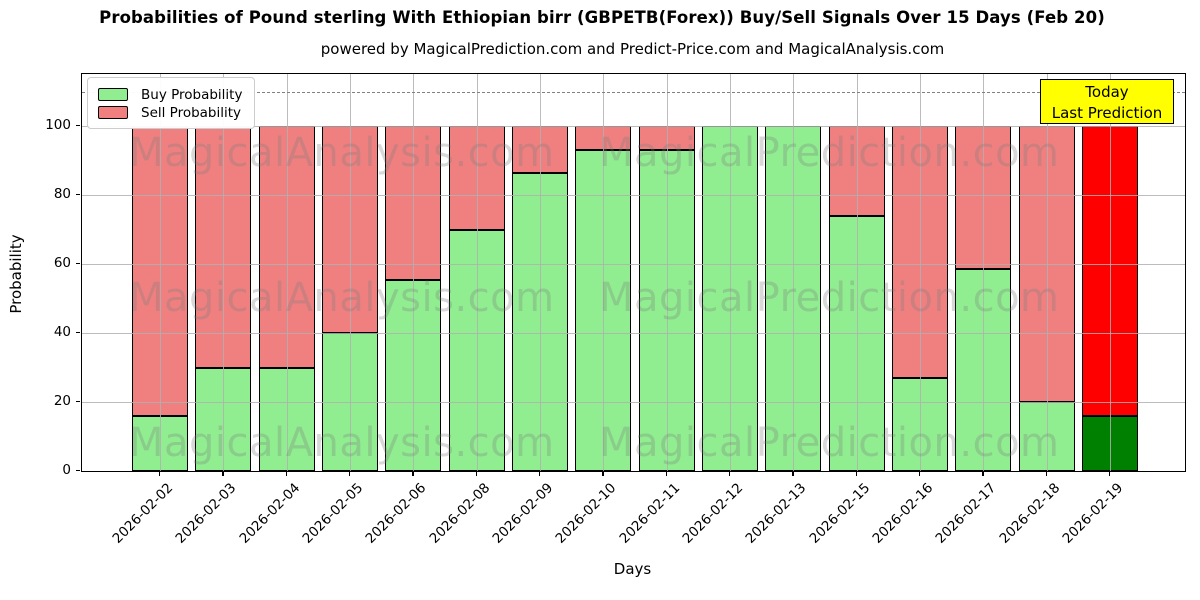 The width and height of the screenshot is (1200, 600). I want to click on legend: Buy Probability Sell Probability, so click(171, 103).